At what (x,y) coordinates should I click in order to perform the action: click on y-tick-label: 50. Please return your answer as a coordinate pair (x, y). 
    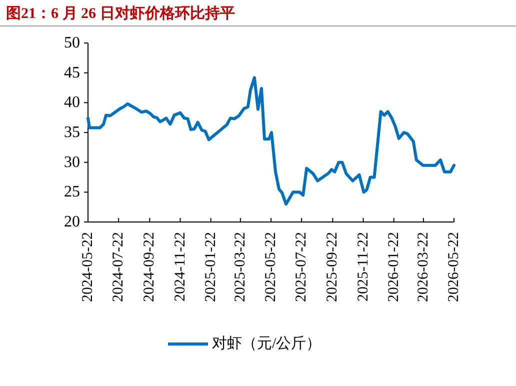
    Looking at the image, I should click on (72, 43).